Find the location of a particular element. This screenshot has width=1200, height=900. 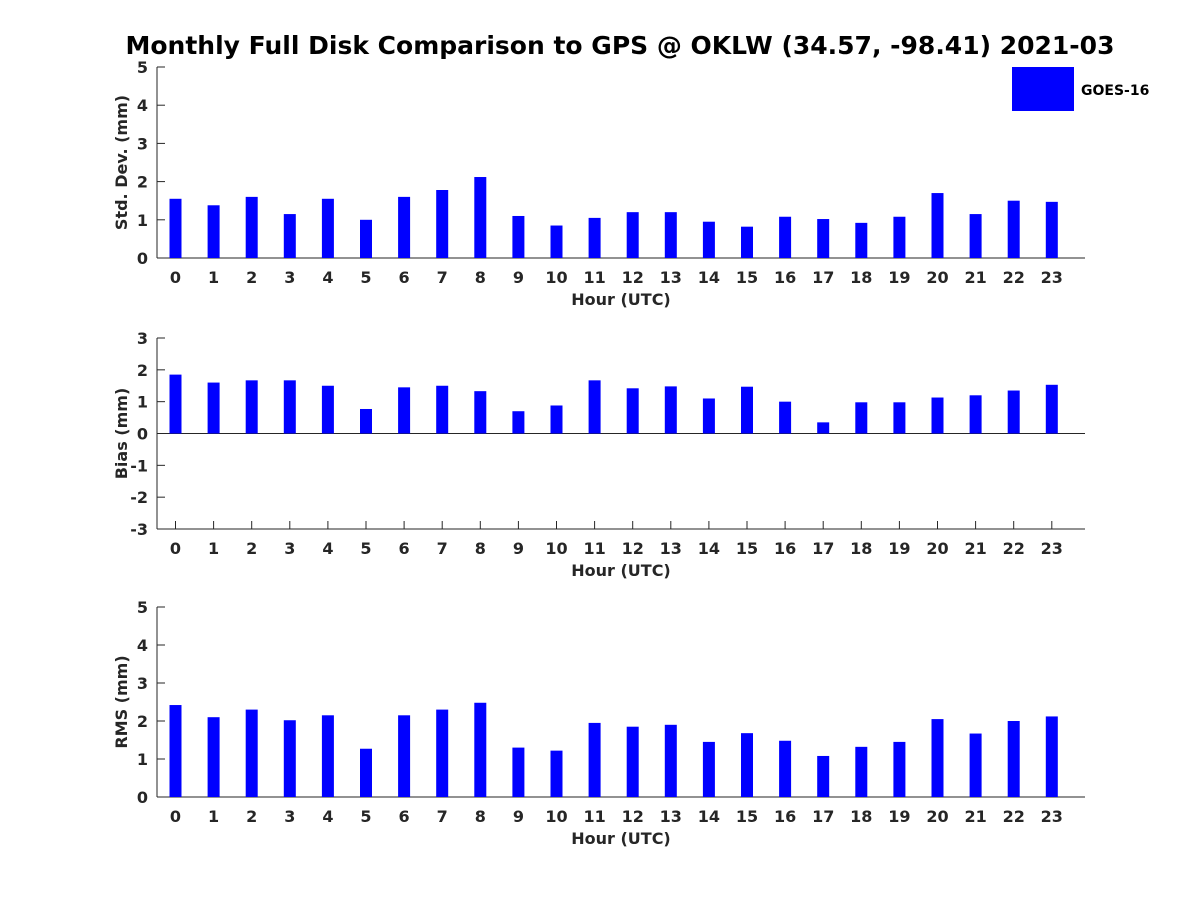

legend-label: GOES-16 is located at coordinates (1115, 91).